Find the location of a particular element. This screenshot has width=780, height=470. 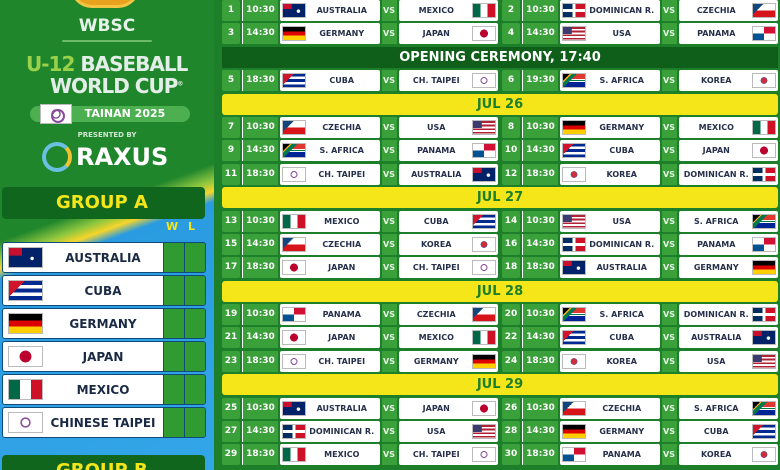

team-name: USA is located at coordinates (621, 221).